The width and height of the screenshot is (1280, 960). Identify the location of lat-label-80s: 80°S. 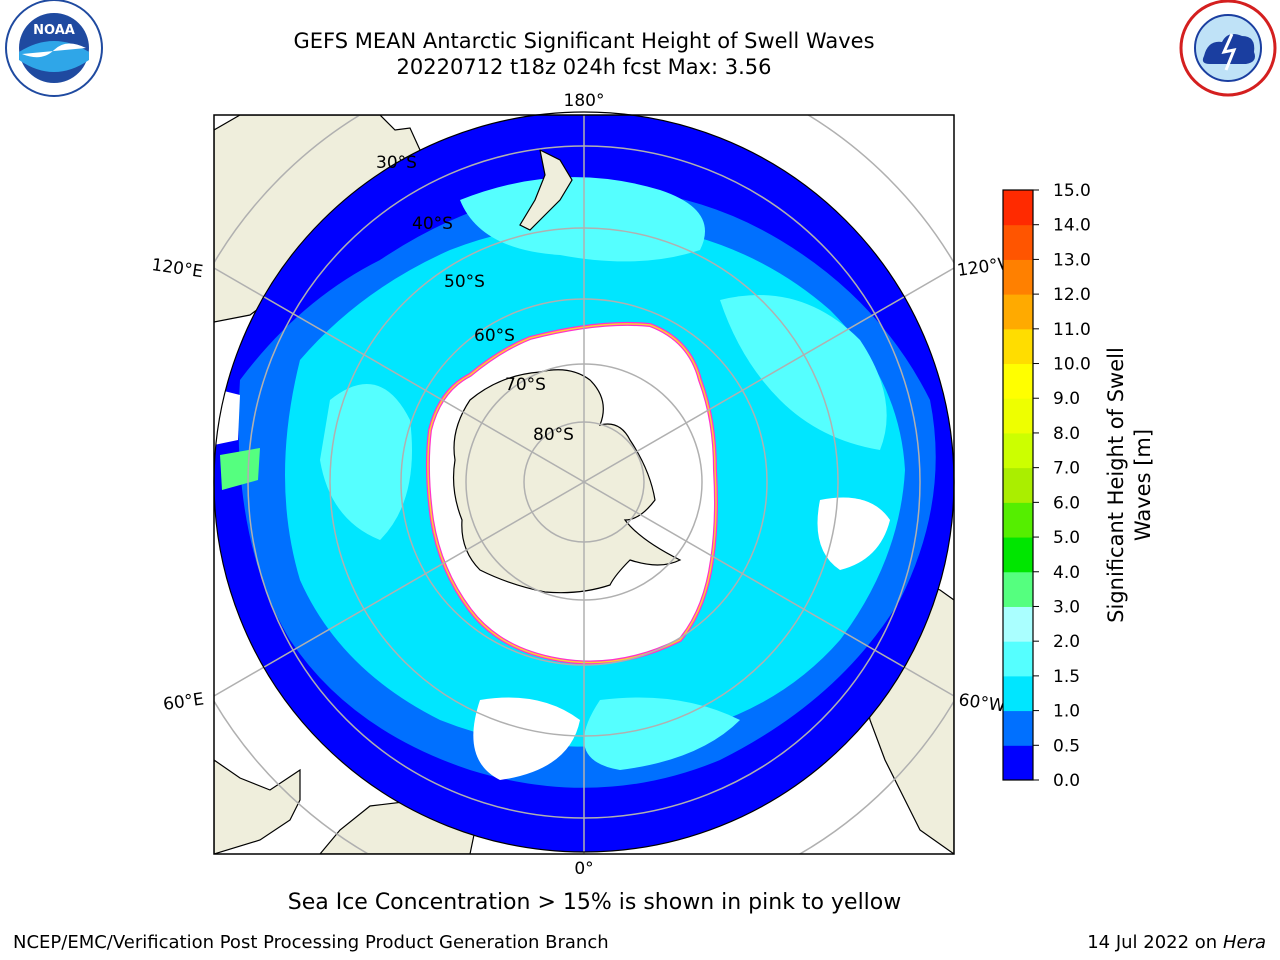
(553, 435).